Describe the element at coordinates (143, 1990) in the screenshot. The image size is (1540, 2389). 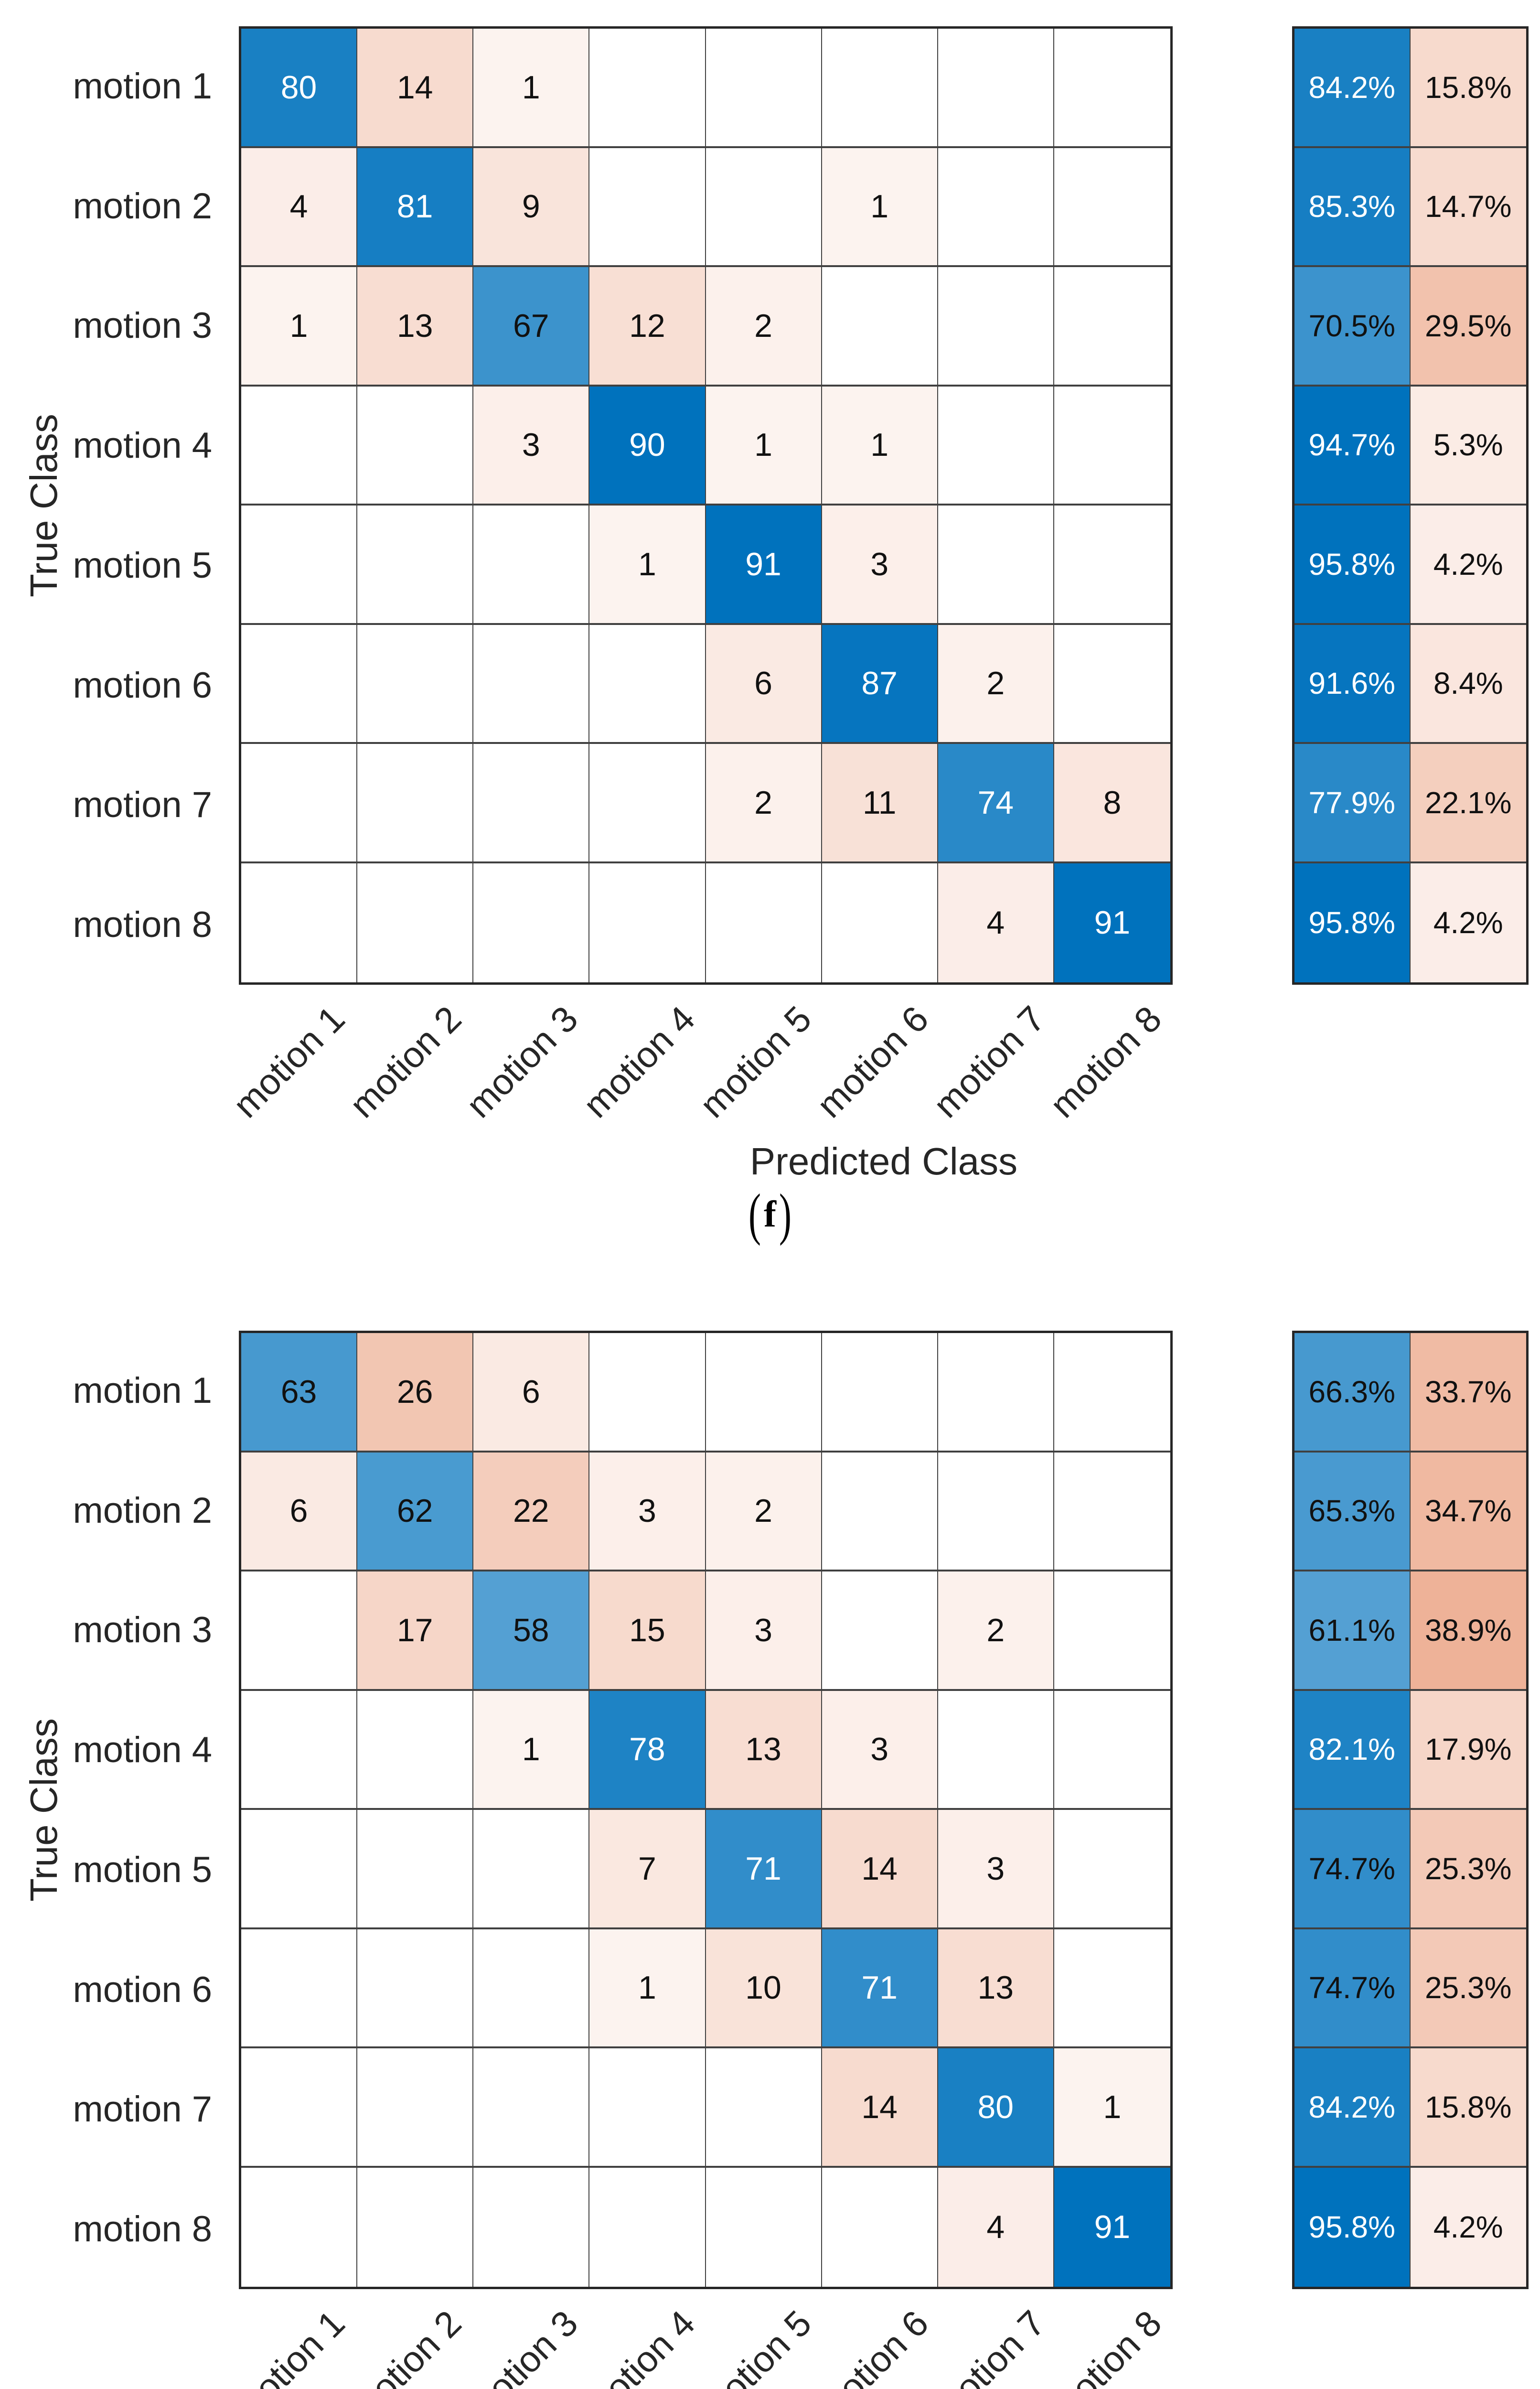
I see `y-tick-label: motion 6` at that location.